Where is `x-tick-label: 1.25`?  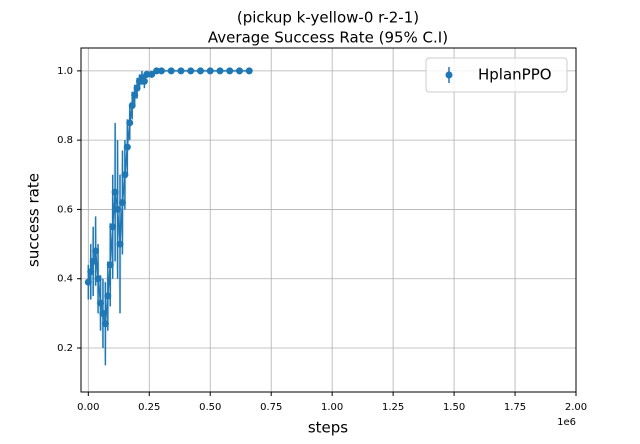 x-tick-label: 1.25 is located at coordinates (393, 407).